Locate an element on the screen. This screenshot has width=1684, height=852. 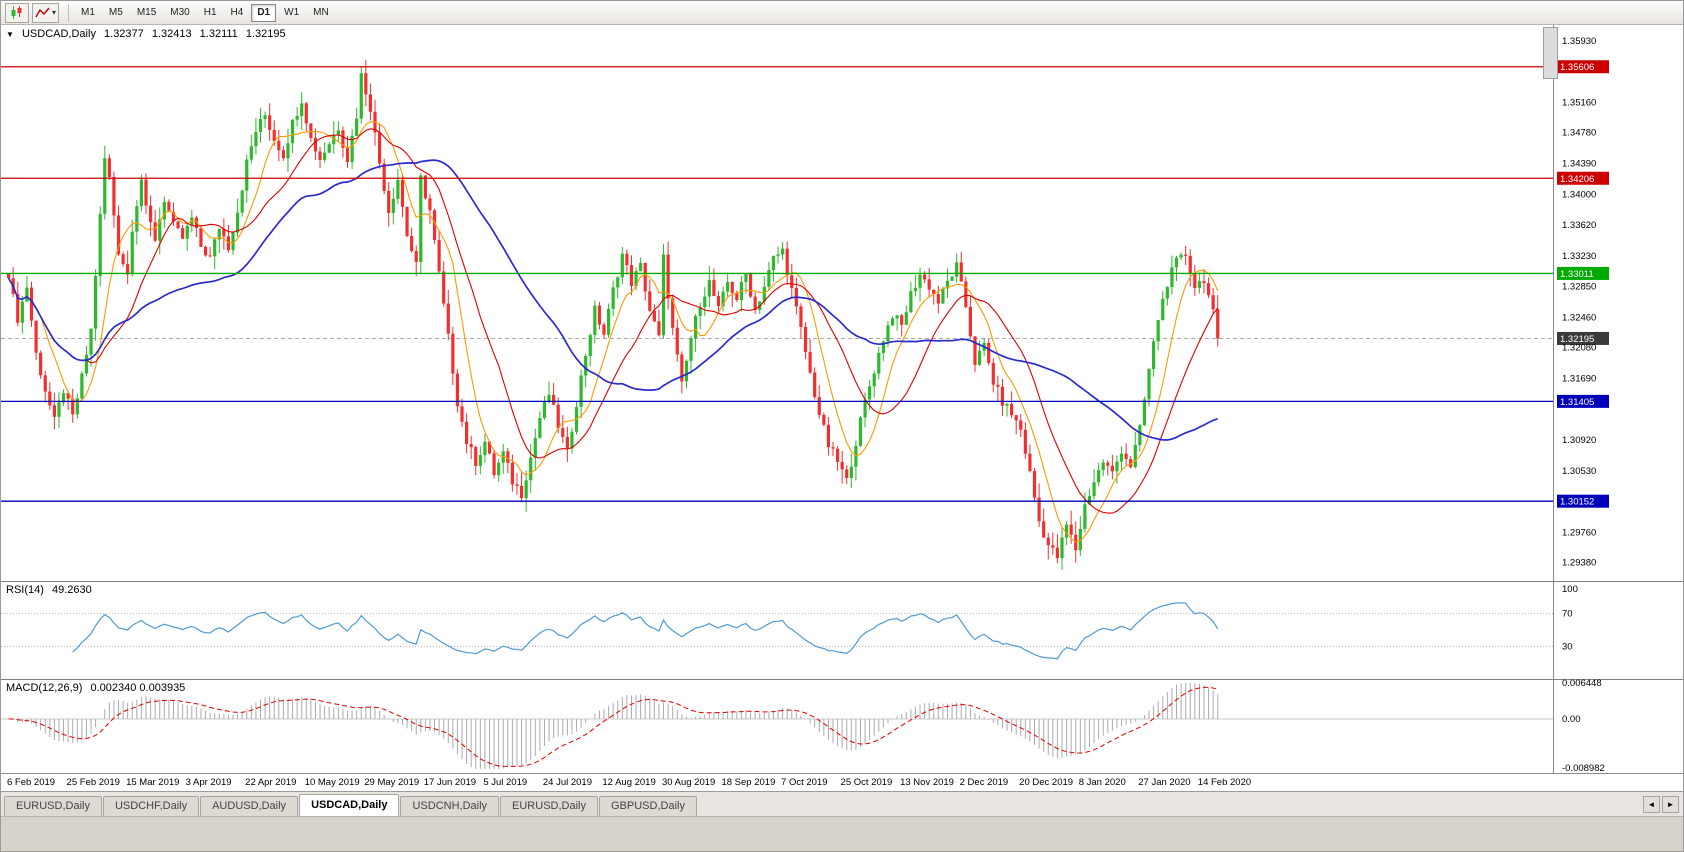
date-label: 14 Feb 2020 is located at coordinates (1224, 782).